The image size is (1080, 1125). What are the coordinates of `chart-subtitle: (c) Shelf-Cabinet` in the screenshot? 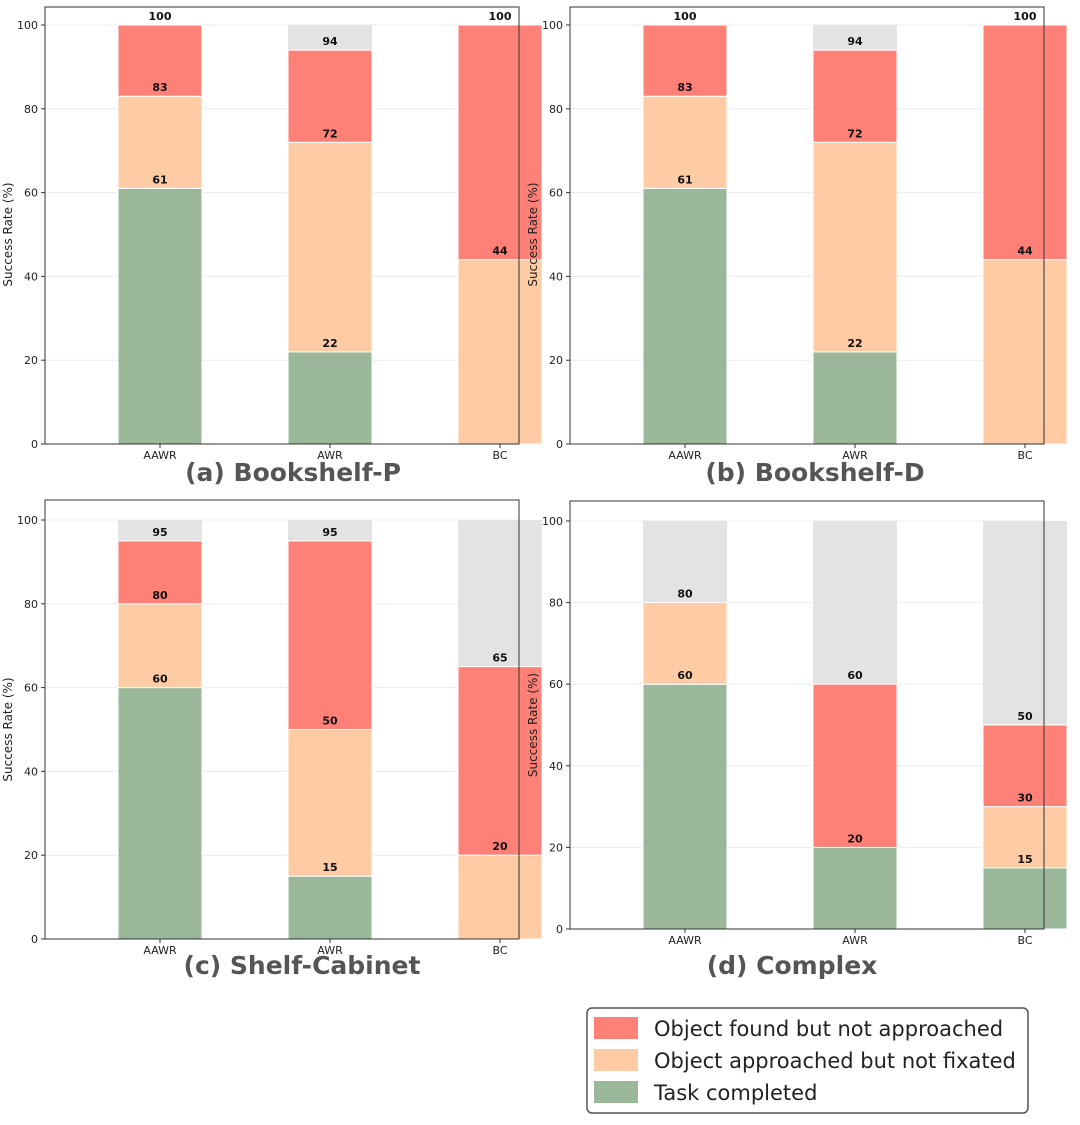 It's located at (302, 965).